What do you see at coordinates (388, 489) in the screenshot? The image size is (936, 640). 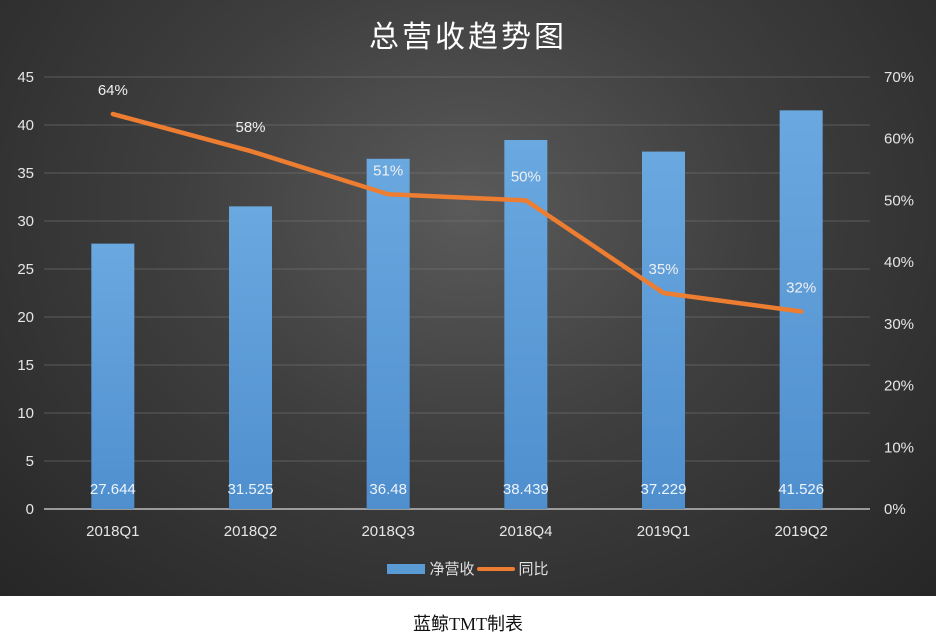 I see `bar-data-label: 36.48` at bounding box center [388, 489].